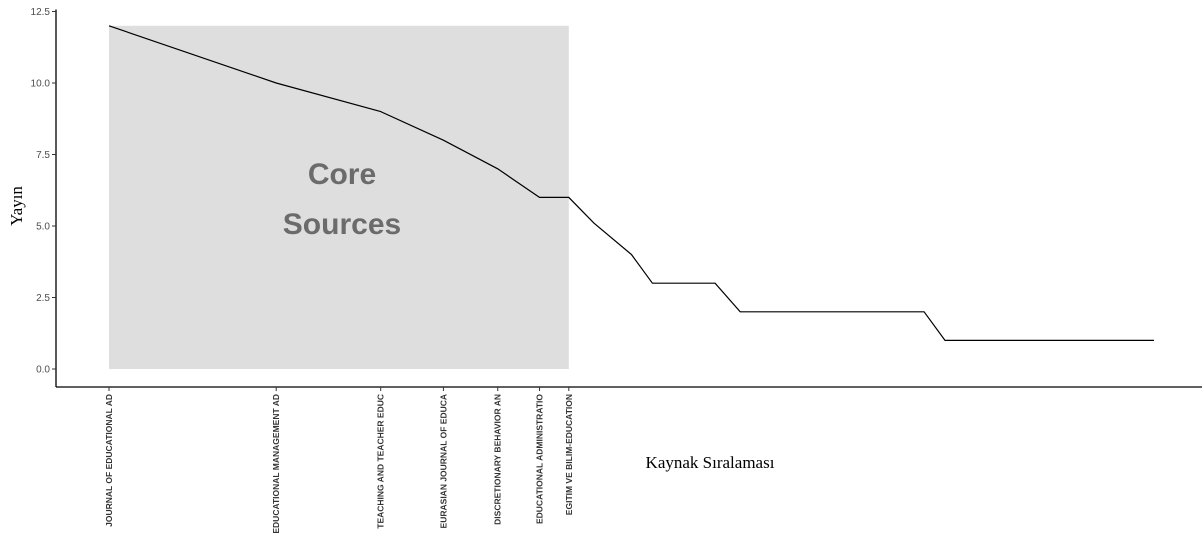  I want to click on core-label-line1: Core, so click(342, 174).